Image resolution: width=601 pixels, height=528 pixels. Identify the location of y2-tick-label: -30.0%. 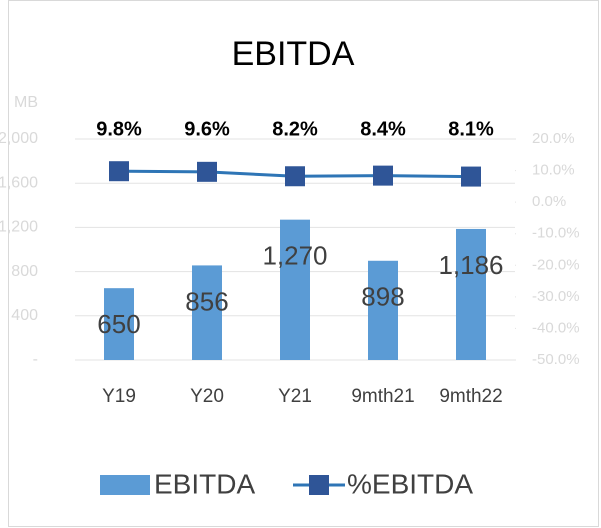
(556, 296).